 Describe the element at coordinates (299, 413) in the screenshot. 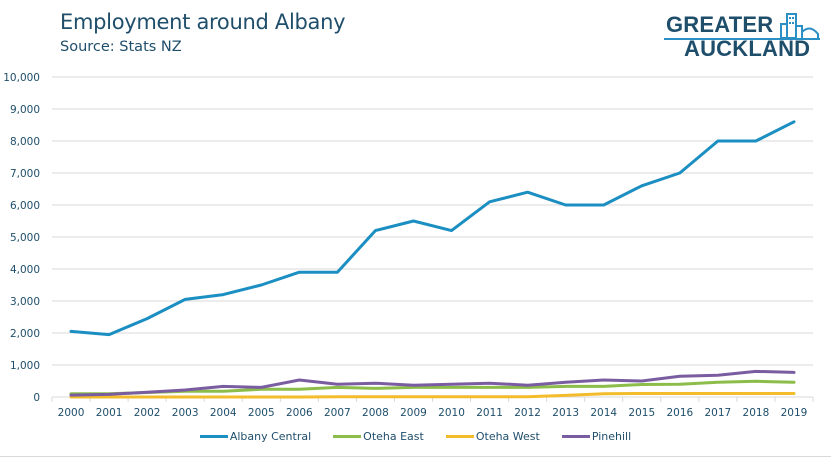

I see `x-tick-label: 2006` at that location.